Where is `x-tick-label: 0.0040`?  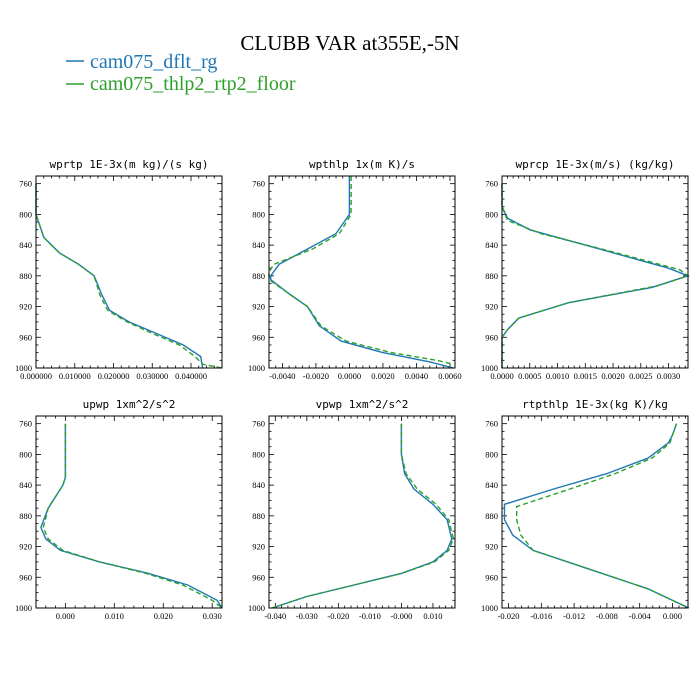 x-tick-label: 0.0040 is located at coordinates (416, 376).